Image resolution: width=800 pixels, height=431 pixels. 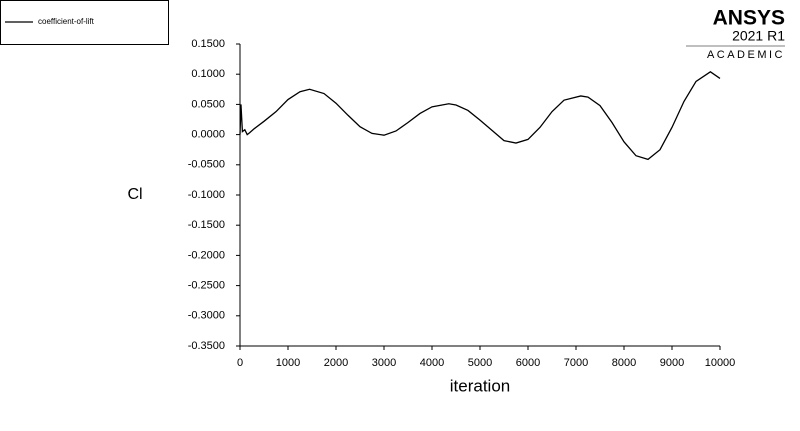 What do you see at coordinates (206, 195) in the screenshot?
I see `y-tick-label: -0.1000` at bounding box center [206, 195].